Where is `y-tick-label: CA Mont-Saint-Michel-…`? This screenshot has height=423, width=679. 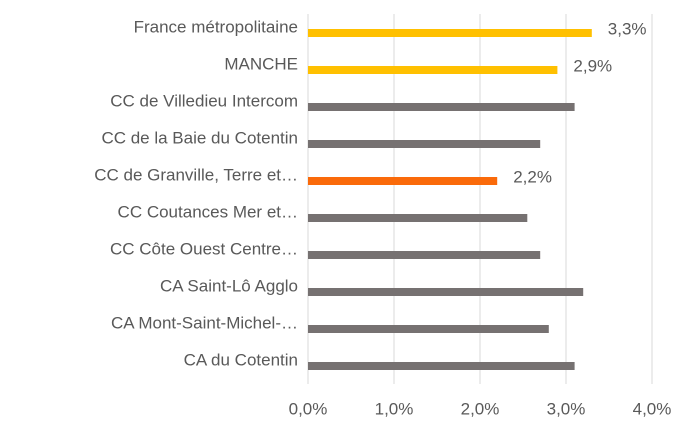
y-tick-label: CA Mont-Saint-Michel-… is located at coordinates (204, 322).